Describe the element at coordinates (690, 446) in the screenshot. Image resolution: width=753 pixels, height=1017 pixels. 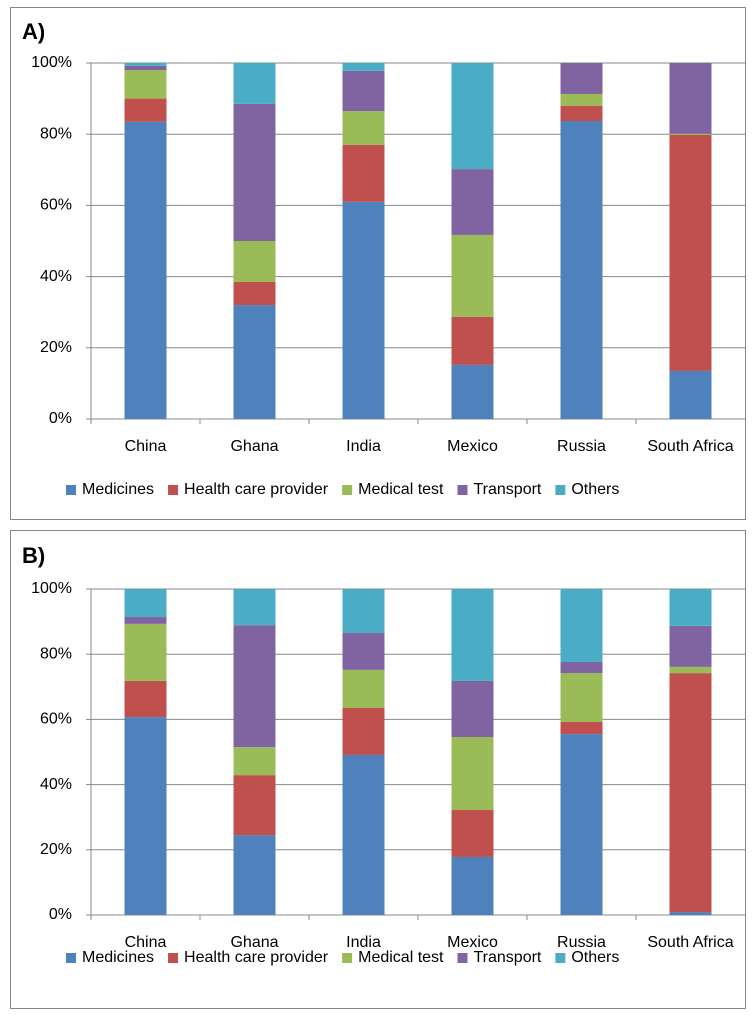
I see `x-tick-label: South Africa` at that location.